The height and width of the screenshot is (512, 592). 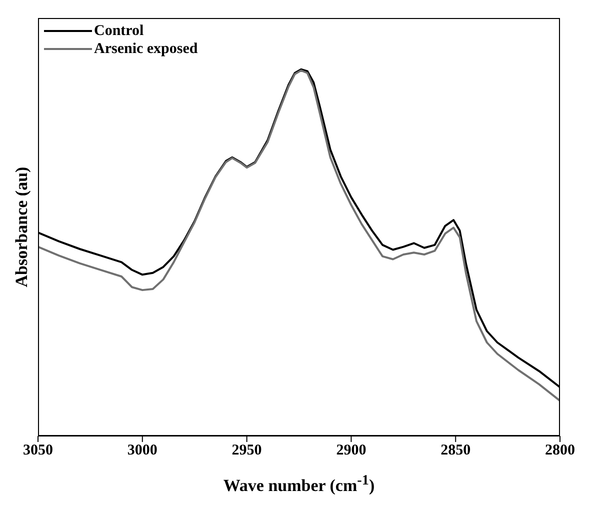 What do you see at coordinates (142, 450) in the screenshot?
I see `x-tick-label: 3000` at bounding box center [142, 450].